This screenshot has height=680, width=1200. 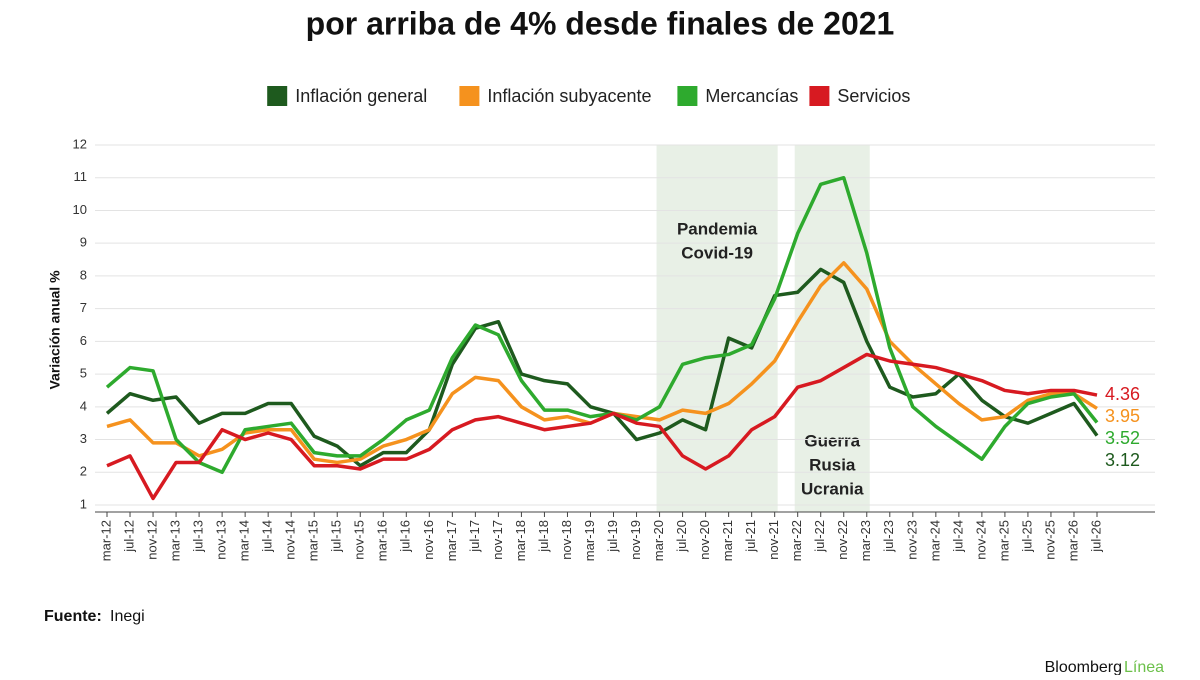 I want to click on y-tick-label: 11, so click(x=81, y=176).